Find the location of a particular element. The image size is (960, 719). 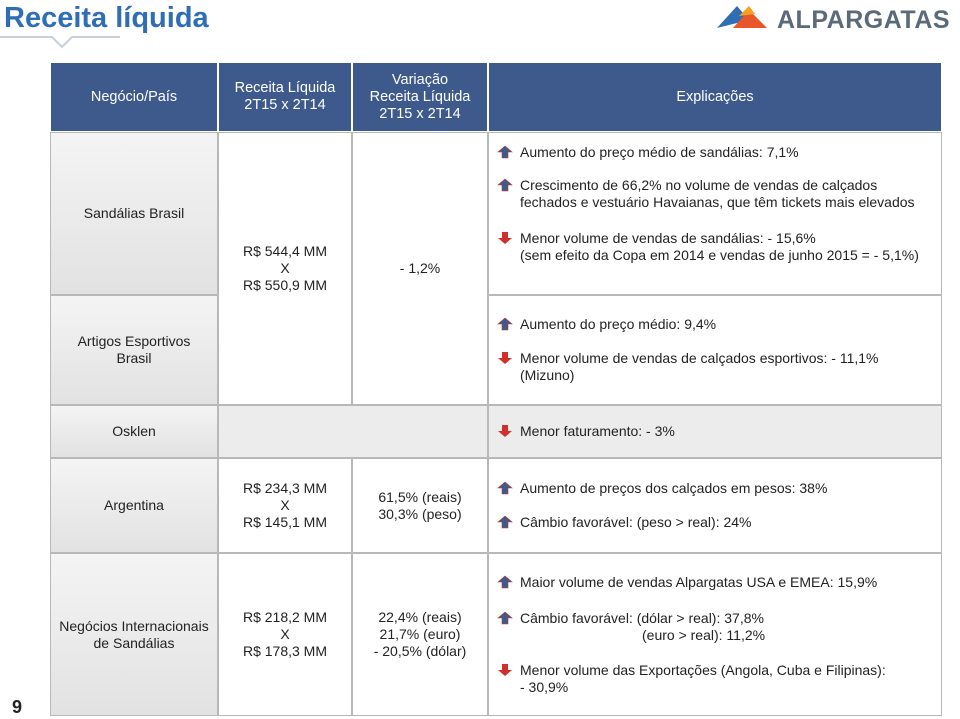

page-number: 9 is located at coordinates (17, 707).